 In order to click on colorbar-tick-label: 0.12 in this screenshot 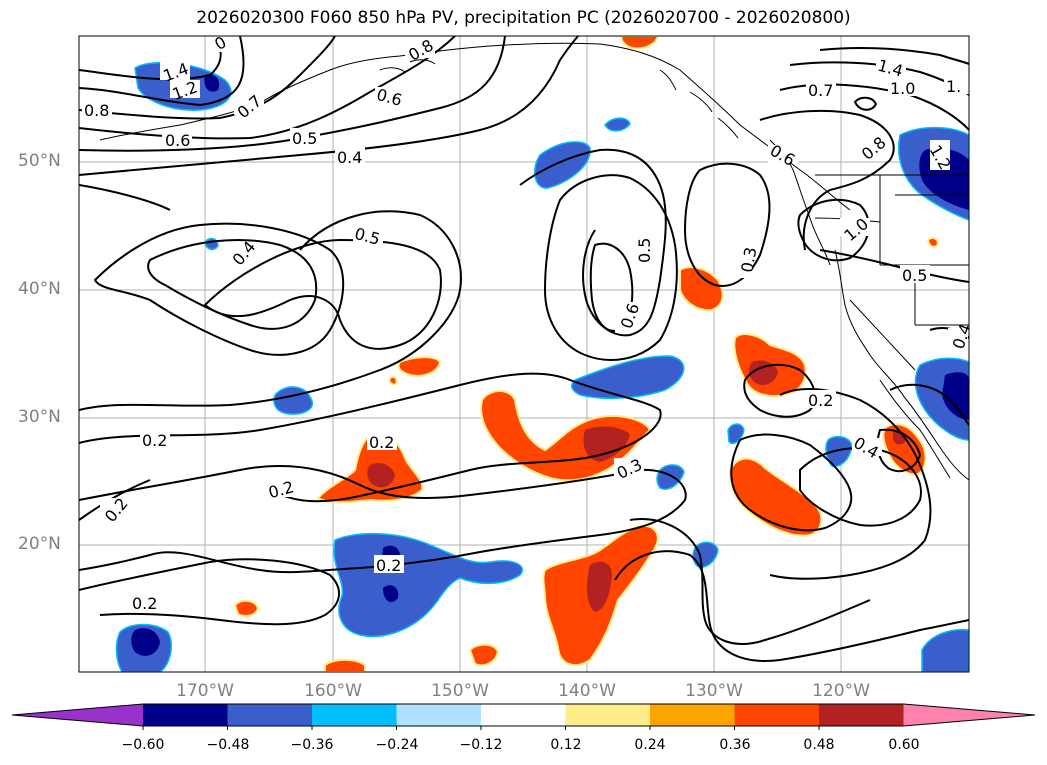, I will do `click(566, 745)`.